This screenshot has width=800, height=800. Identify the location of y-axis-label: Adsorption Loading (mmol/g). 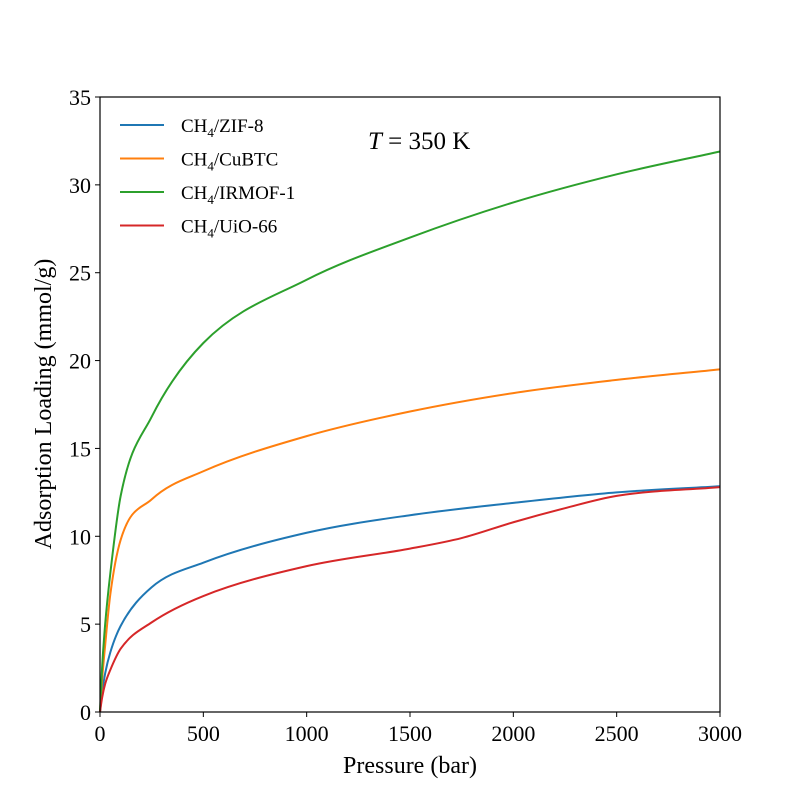
(44, 404).